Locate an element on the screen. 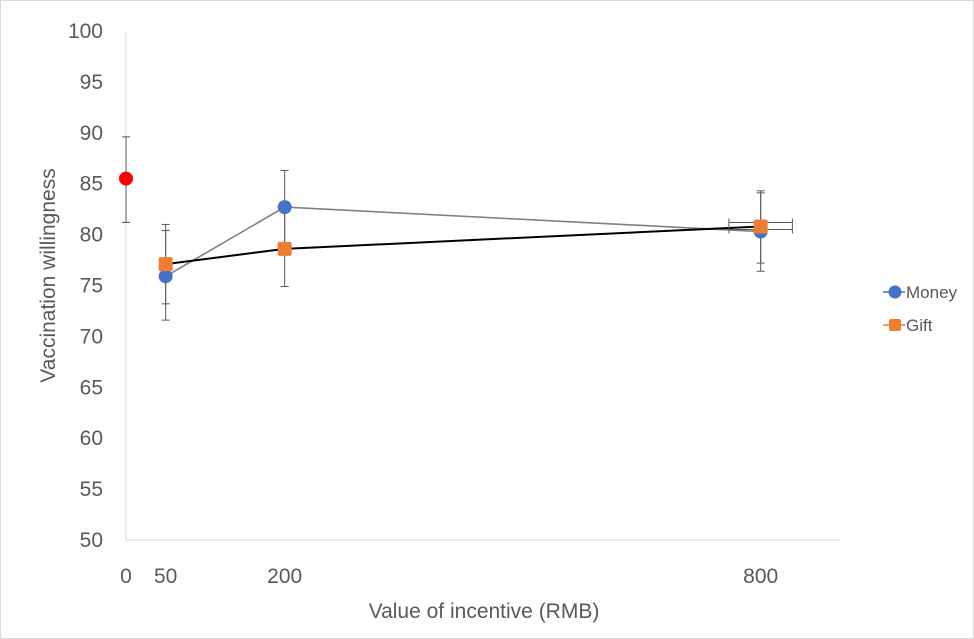 The image size is (974, 639). y-tick-labels: 50 55 60 65 70 75 80 85 90 95 100 is located at coordinates (85, 286).